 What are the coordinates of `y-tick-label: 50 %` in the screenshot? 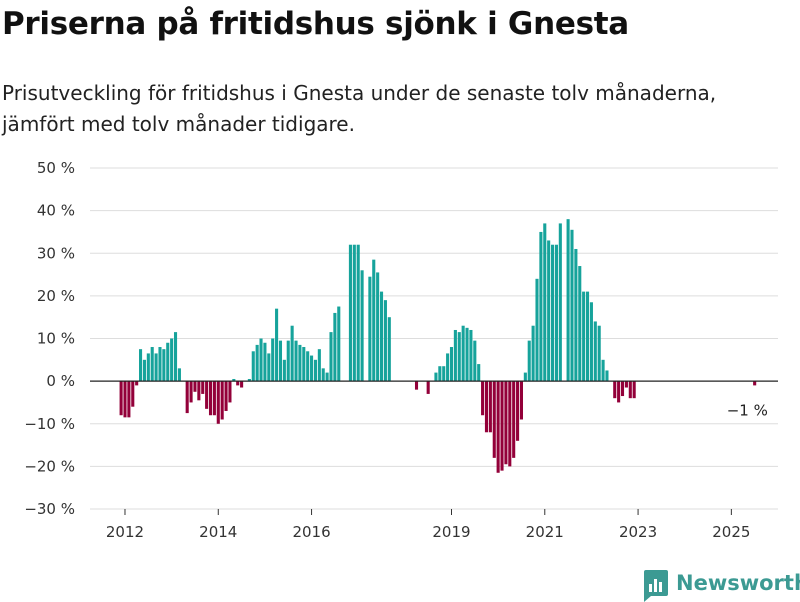 It's located at (56, 168).